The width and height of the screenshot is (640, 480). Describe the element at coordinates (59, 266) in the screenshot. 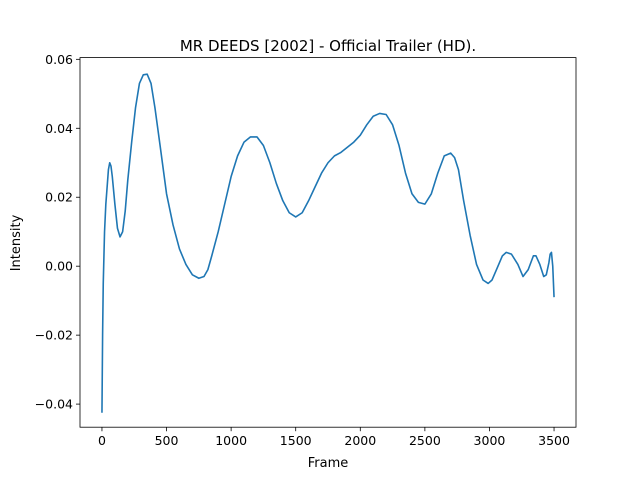

I see `y-tick-label: 0.00` at that location.